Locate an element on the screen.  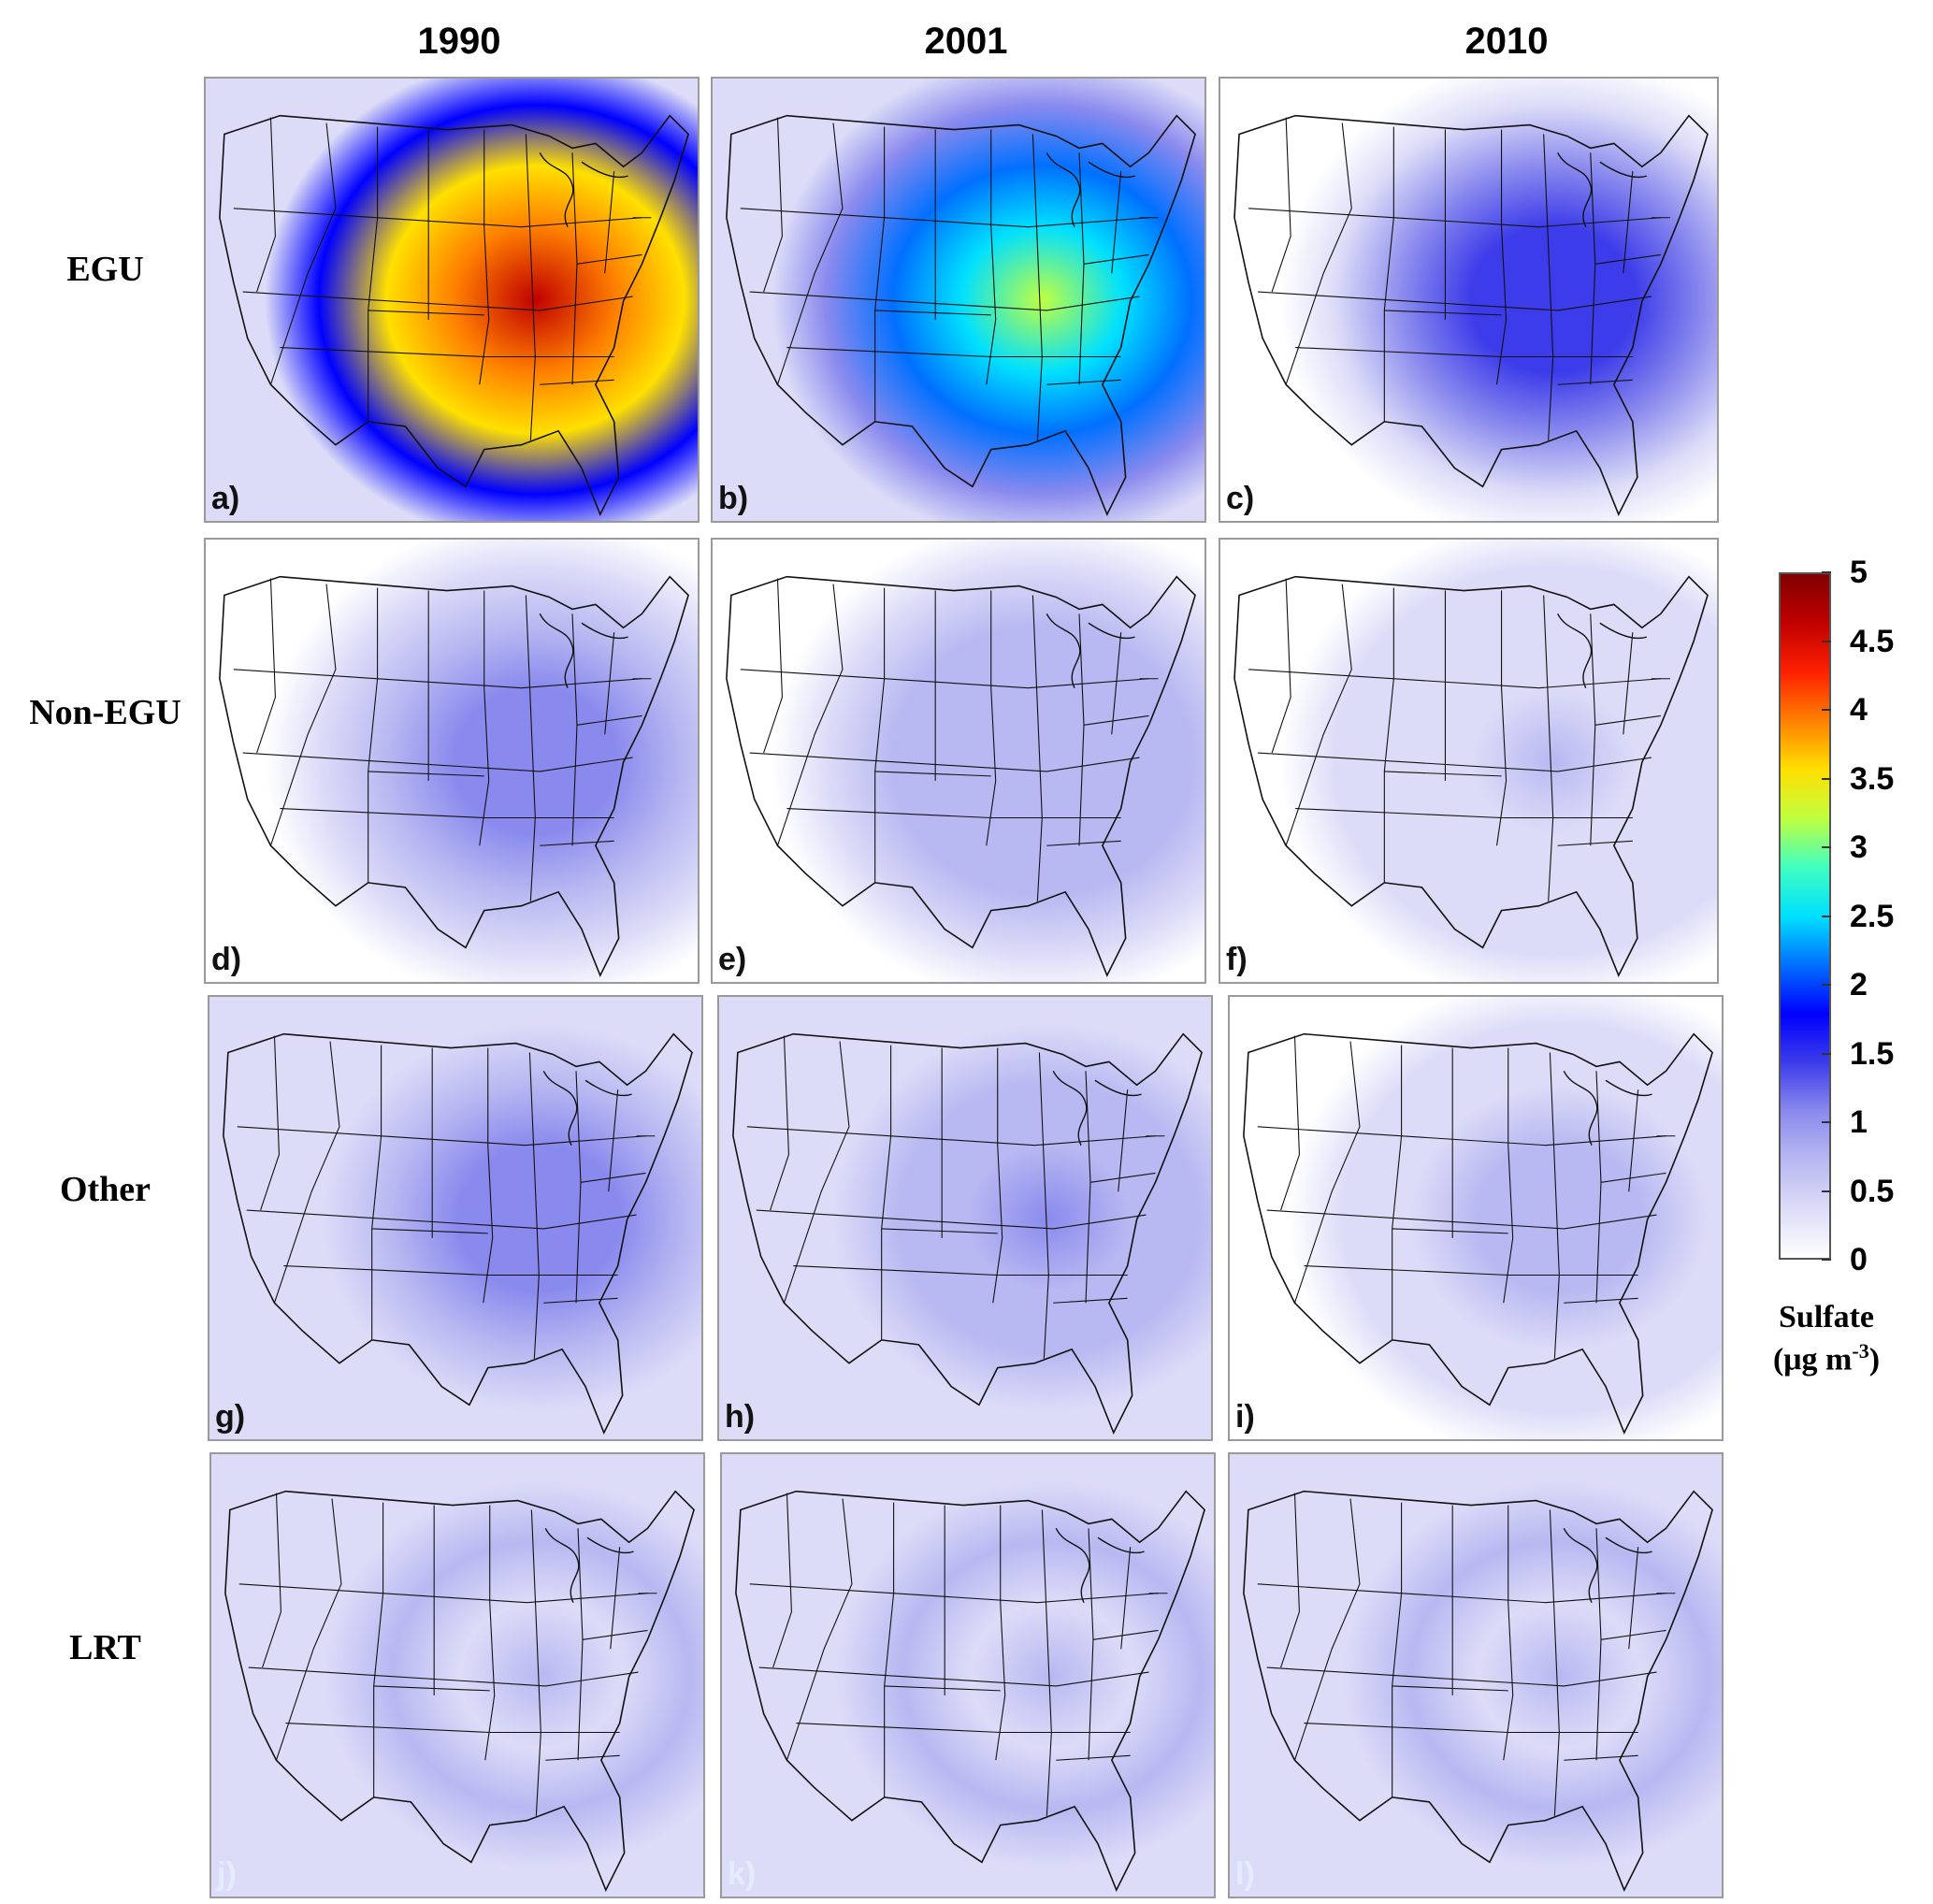
colorbar-tick-label: 4.5 is located at coordinates (1873, 641).